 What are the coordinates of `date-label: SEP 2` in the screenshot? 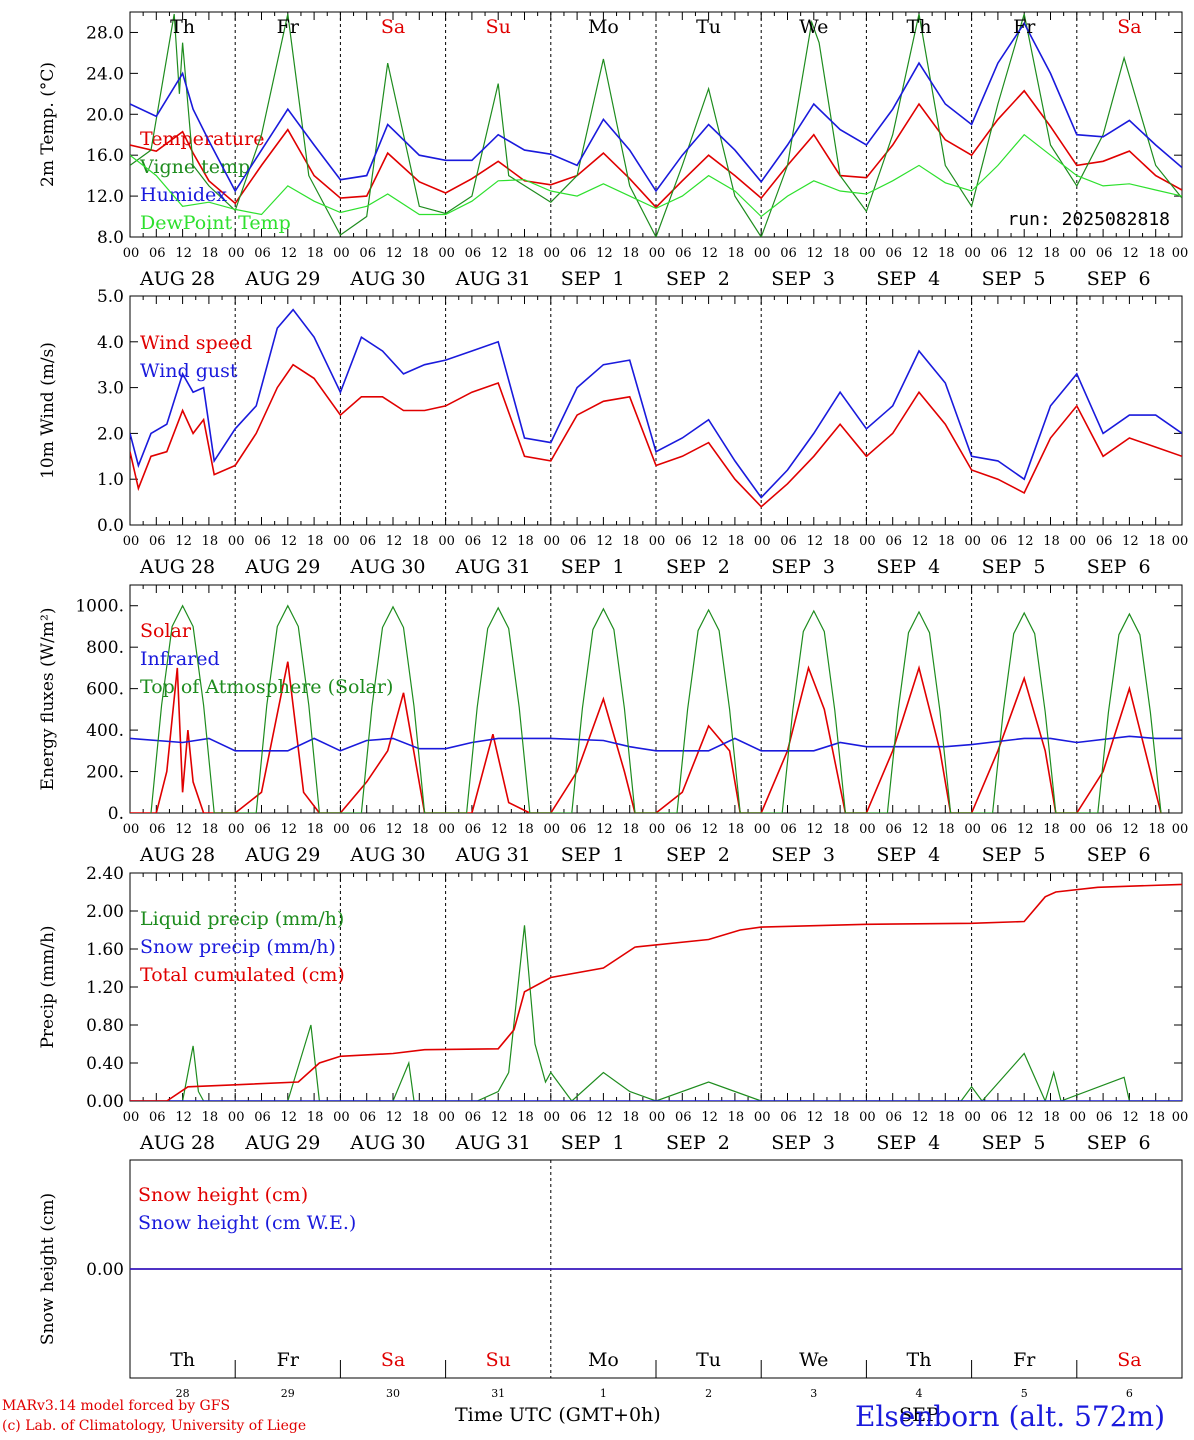 It's located at (698, 855).